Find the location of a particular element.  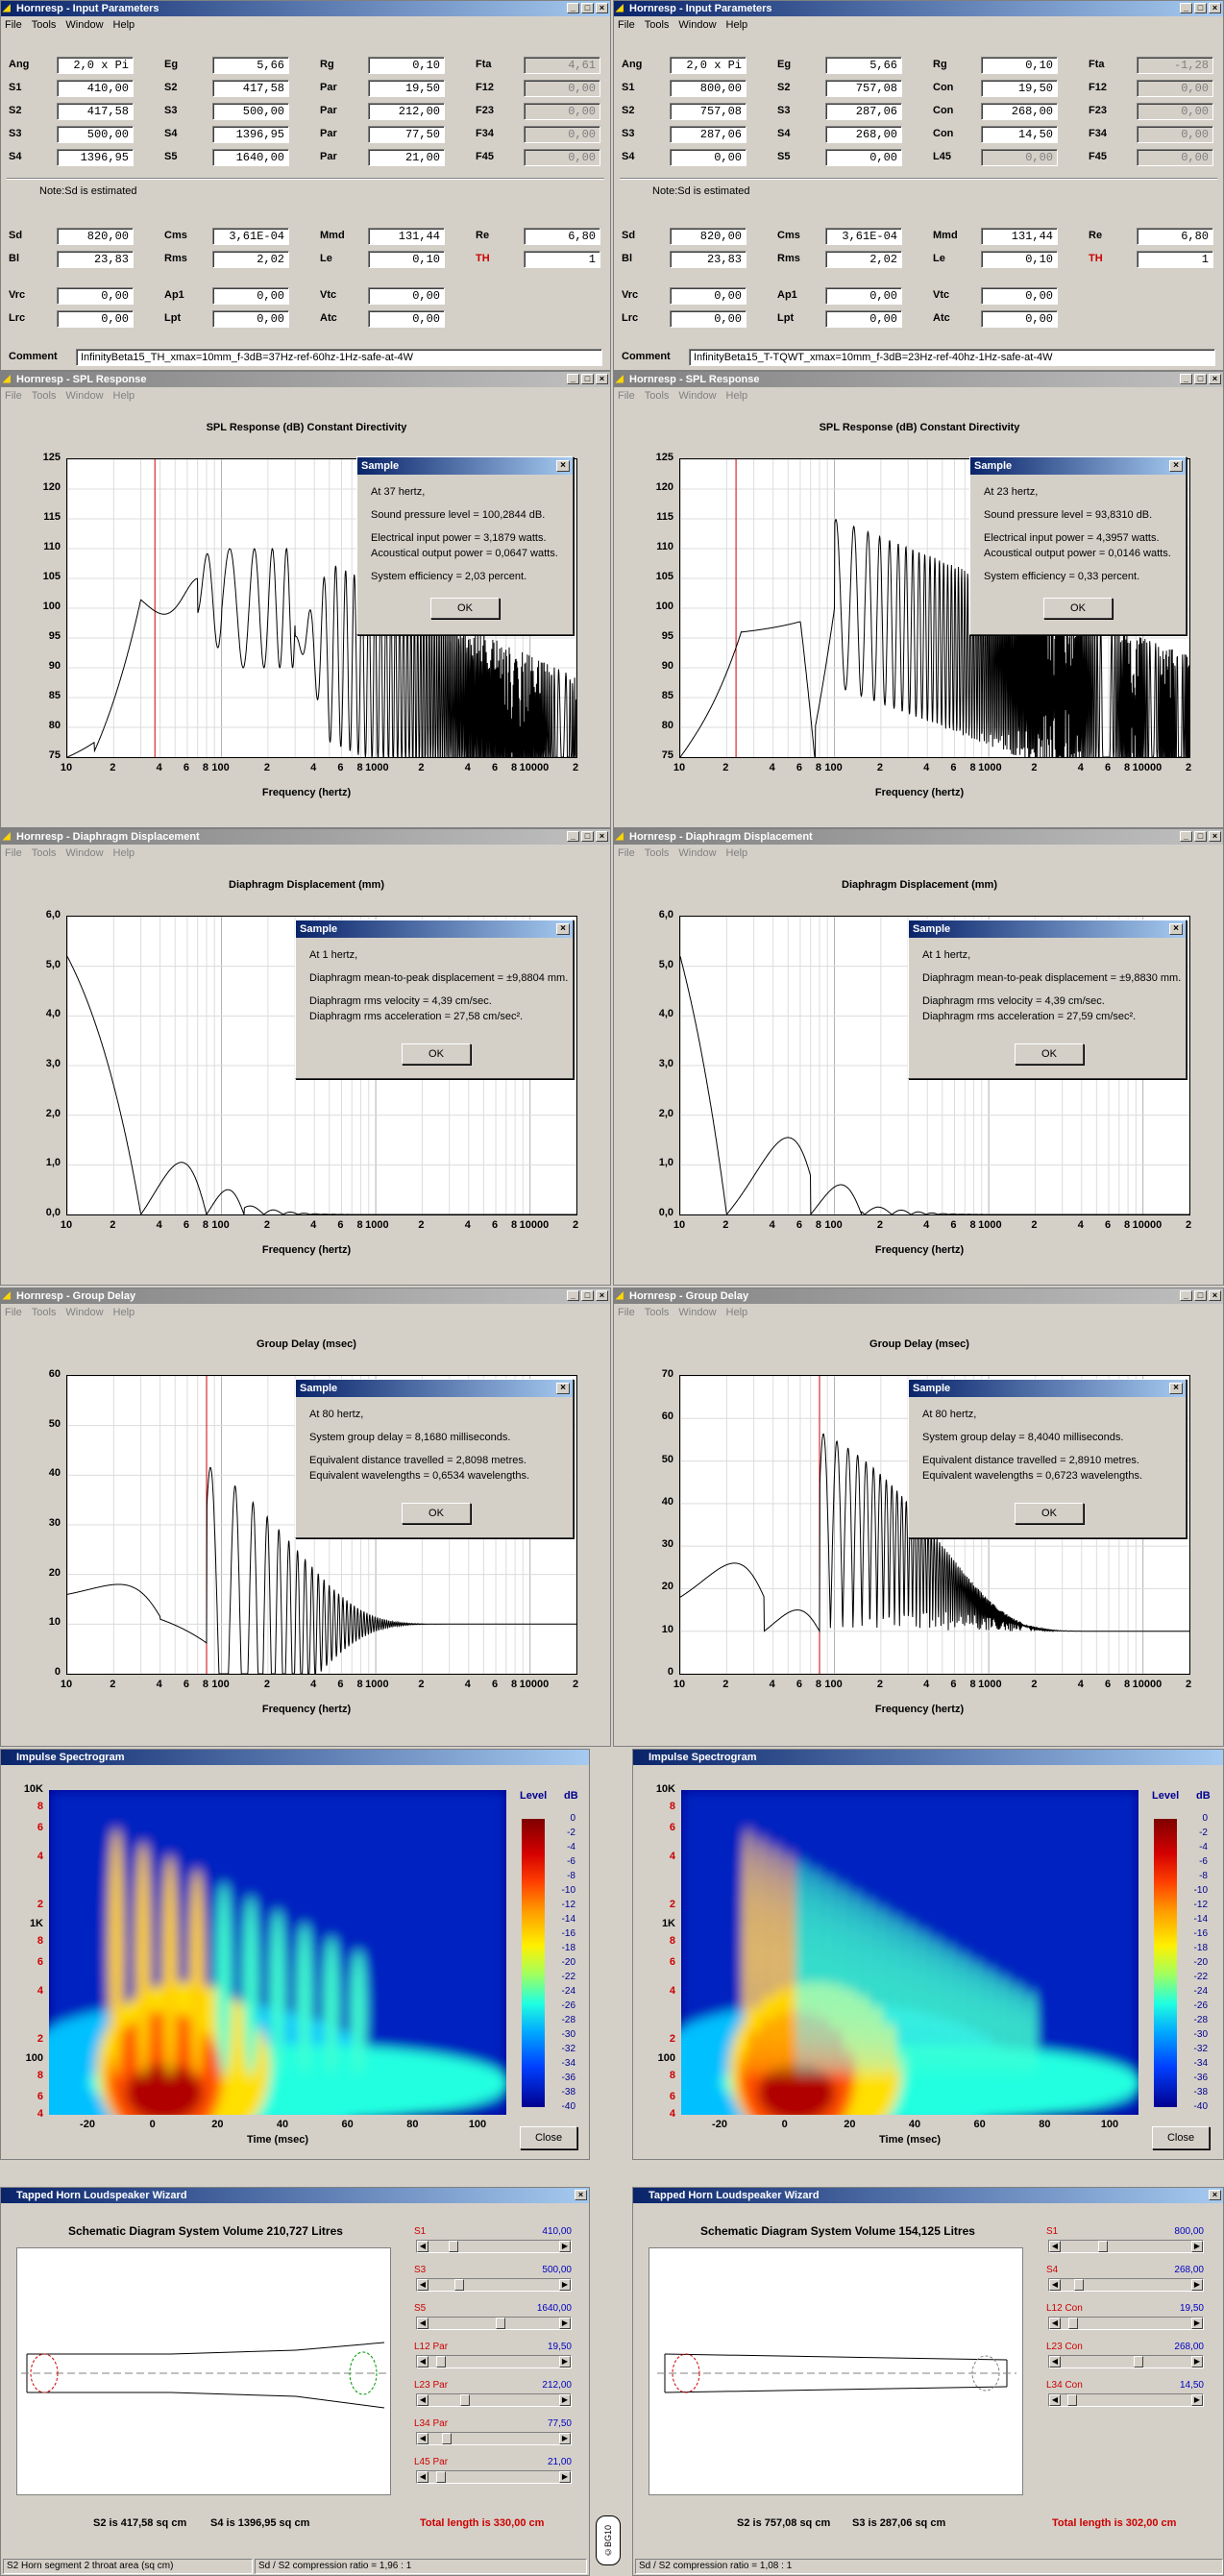

param-field: 21,00 is located at coordinates (406, 157).